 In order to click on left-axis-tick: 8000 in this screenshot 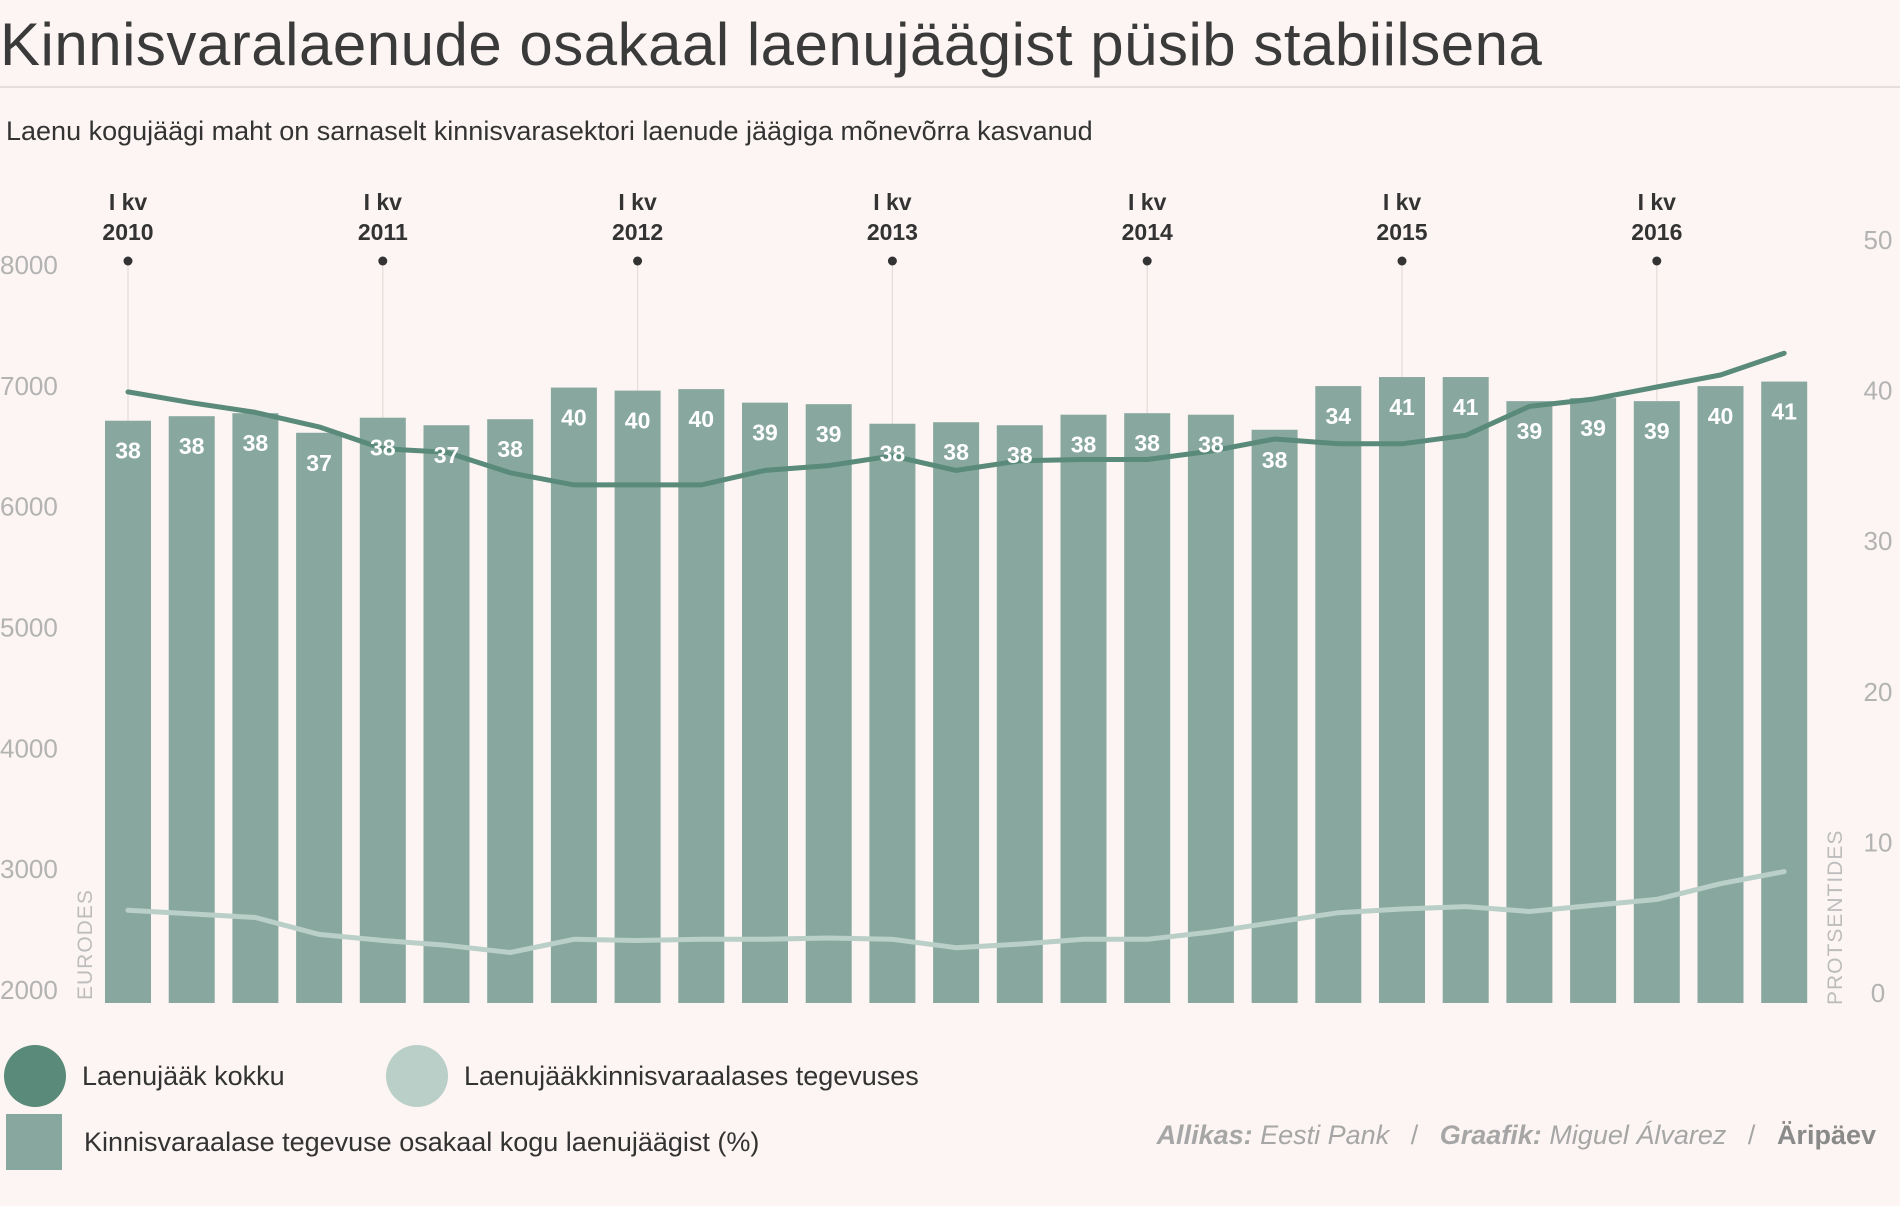, I will do `click(29, 265)`.